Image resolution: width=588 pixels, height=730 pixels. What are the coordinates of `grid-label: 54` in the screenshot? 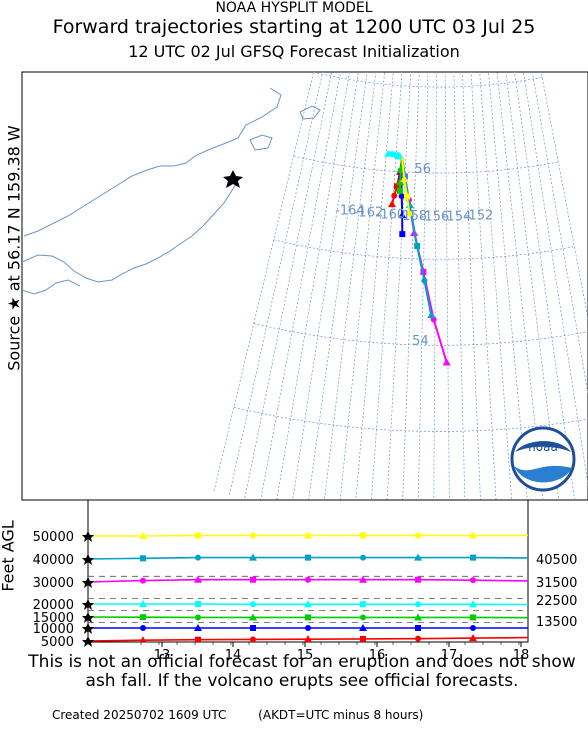 It's located at (420, 341).